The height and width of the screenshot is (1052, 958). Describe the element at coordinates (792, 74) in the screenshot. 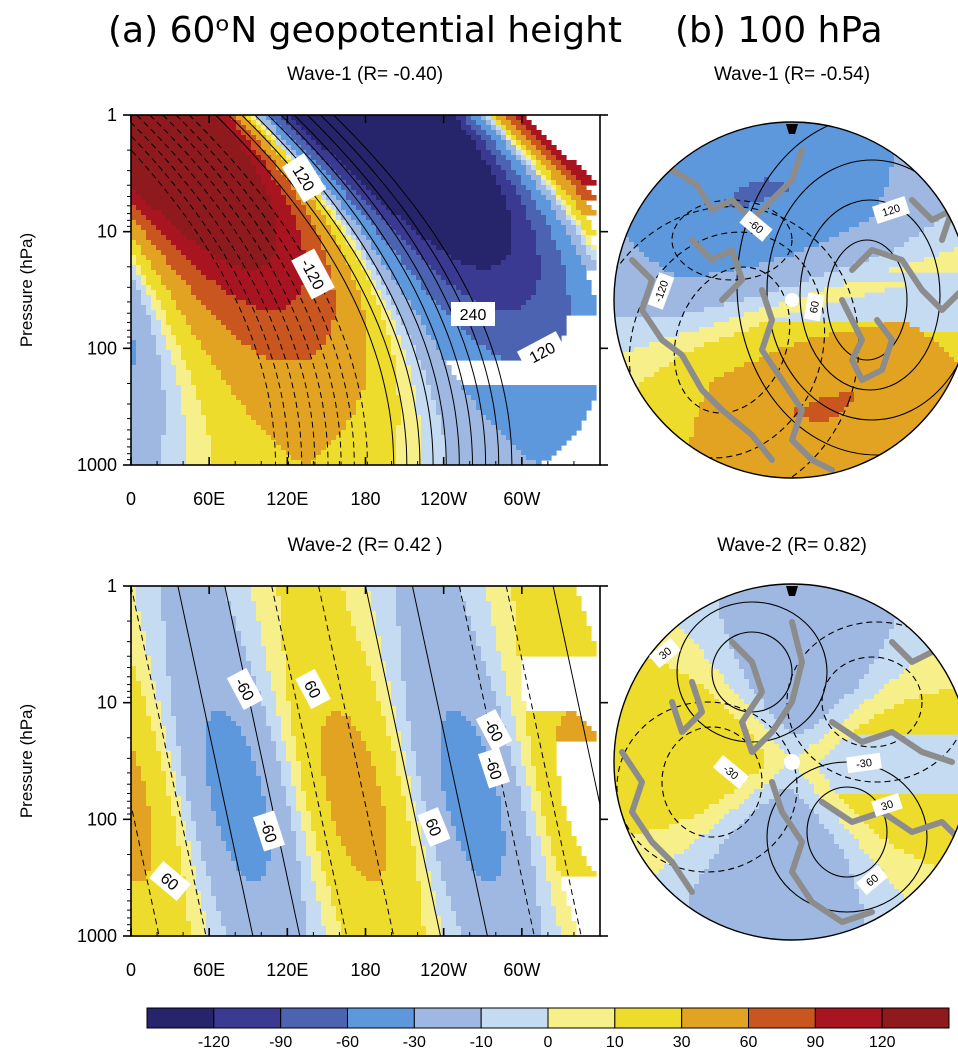

I see `plot-b1-title: Wave-1 (R= -0.54)` at that location.